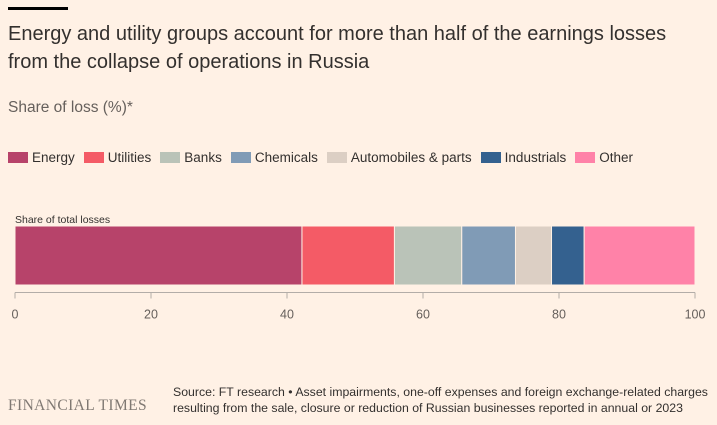 The image size is (717, 425). I want to click on ft-logo: FINANCIAL TIMES, so click(78, 405).